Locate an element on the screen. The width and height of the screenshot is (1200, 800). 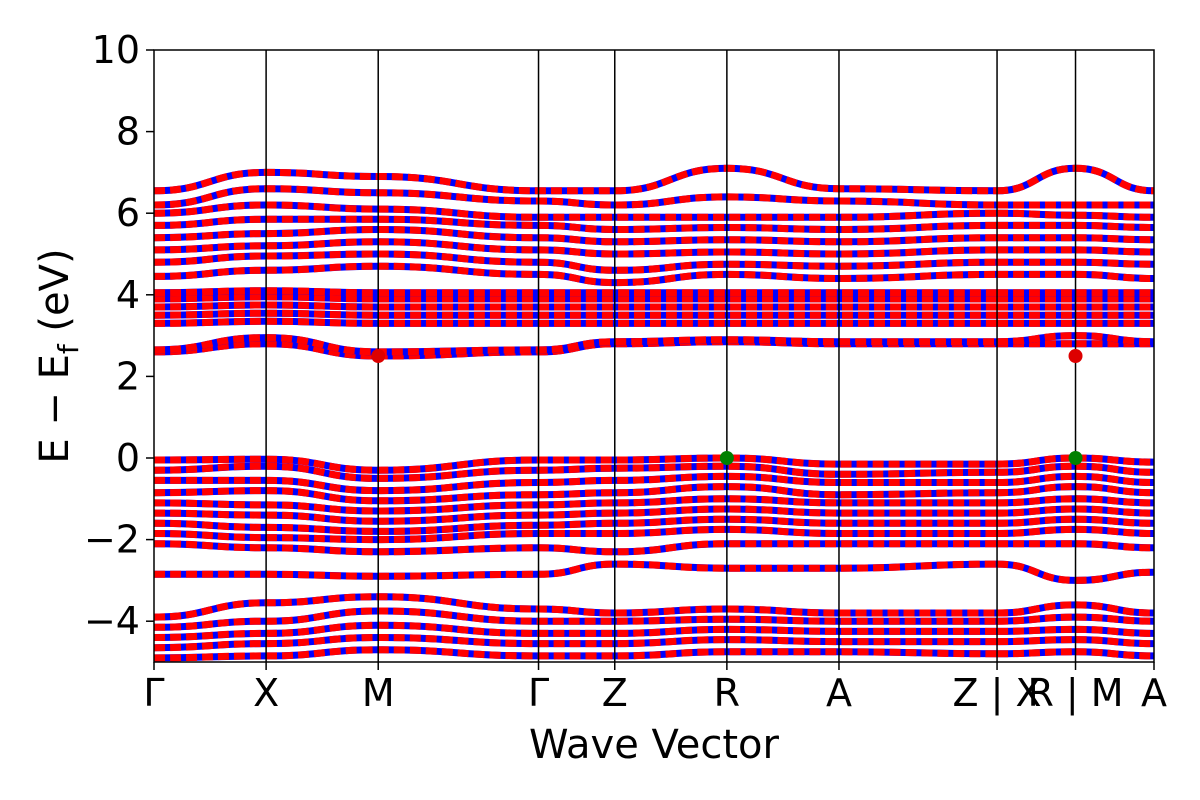
band-valence-9-spin-up is located at coordinates (654, 572).